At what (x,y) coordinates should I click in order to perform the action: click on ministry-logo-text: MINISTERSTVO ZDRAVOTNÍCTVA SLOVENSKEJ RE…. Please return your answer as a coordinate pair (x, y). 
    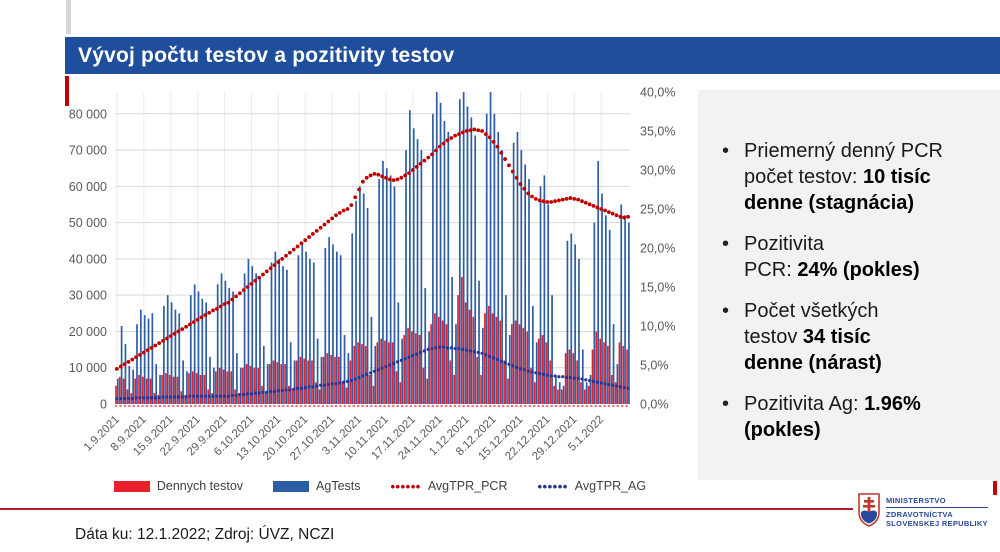
    Looking at the image, I should click on (937, 509).